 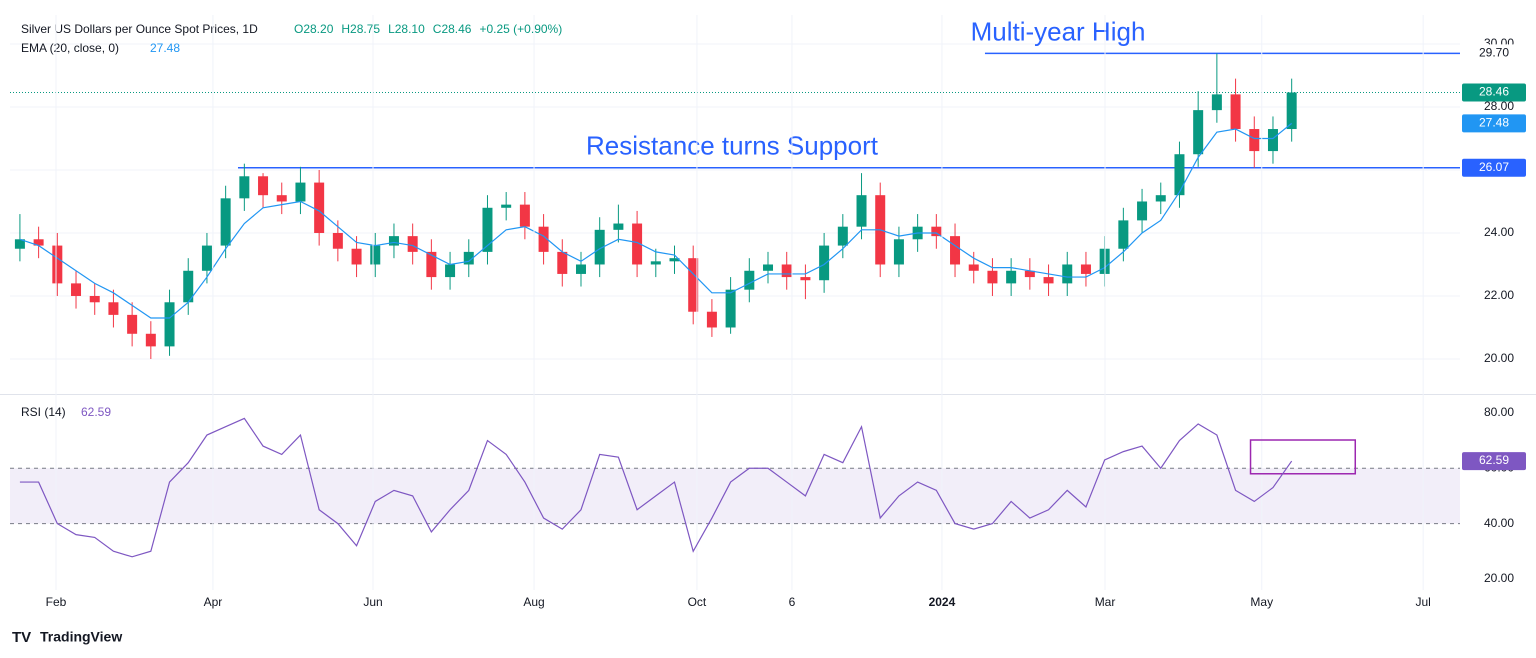 I want to click on legend-label: RSI (14), so click(x=43, y=412).